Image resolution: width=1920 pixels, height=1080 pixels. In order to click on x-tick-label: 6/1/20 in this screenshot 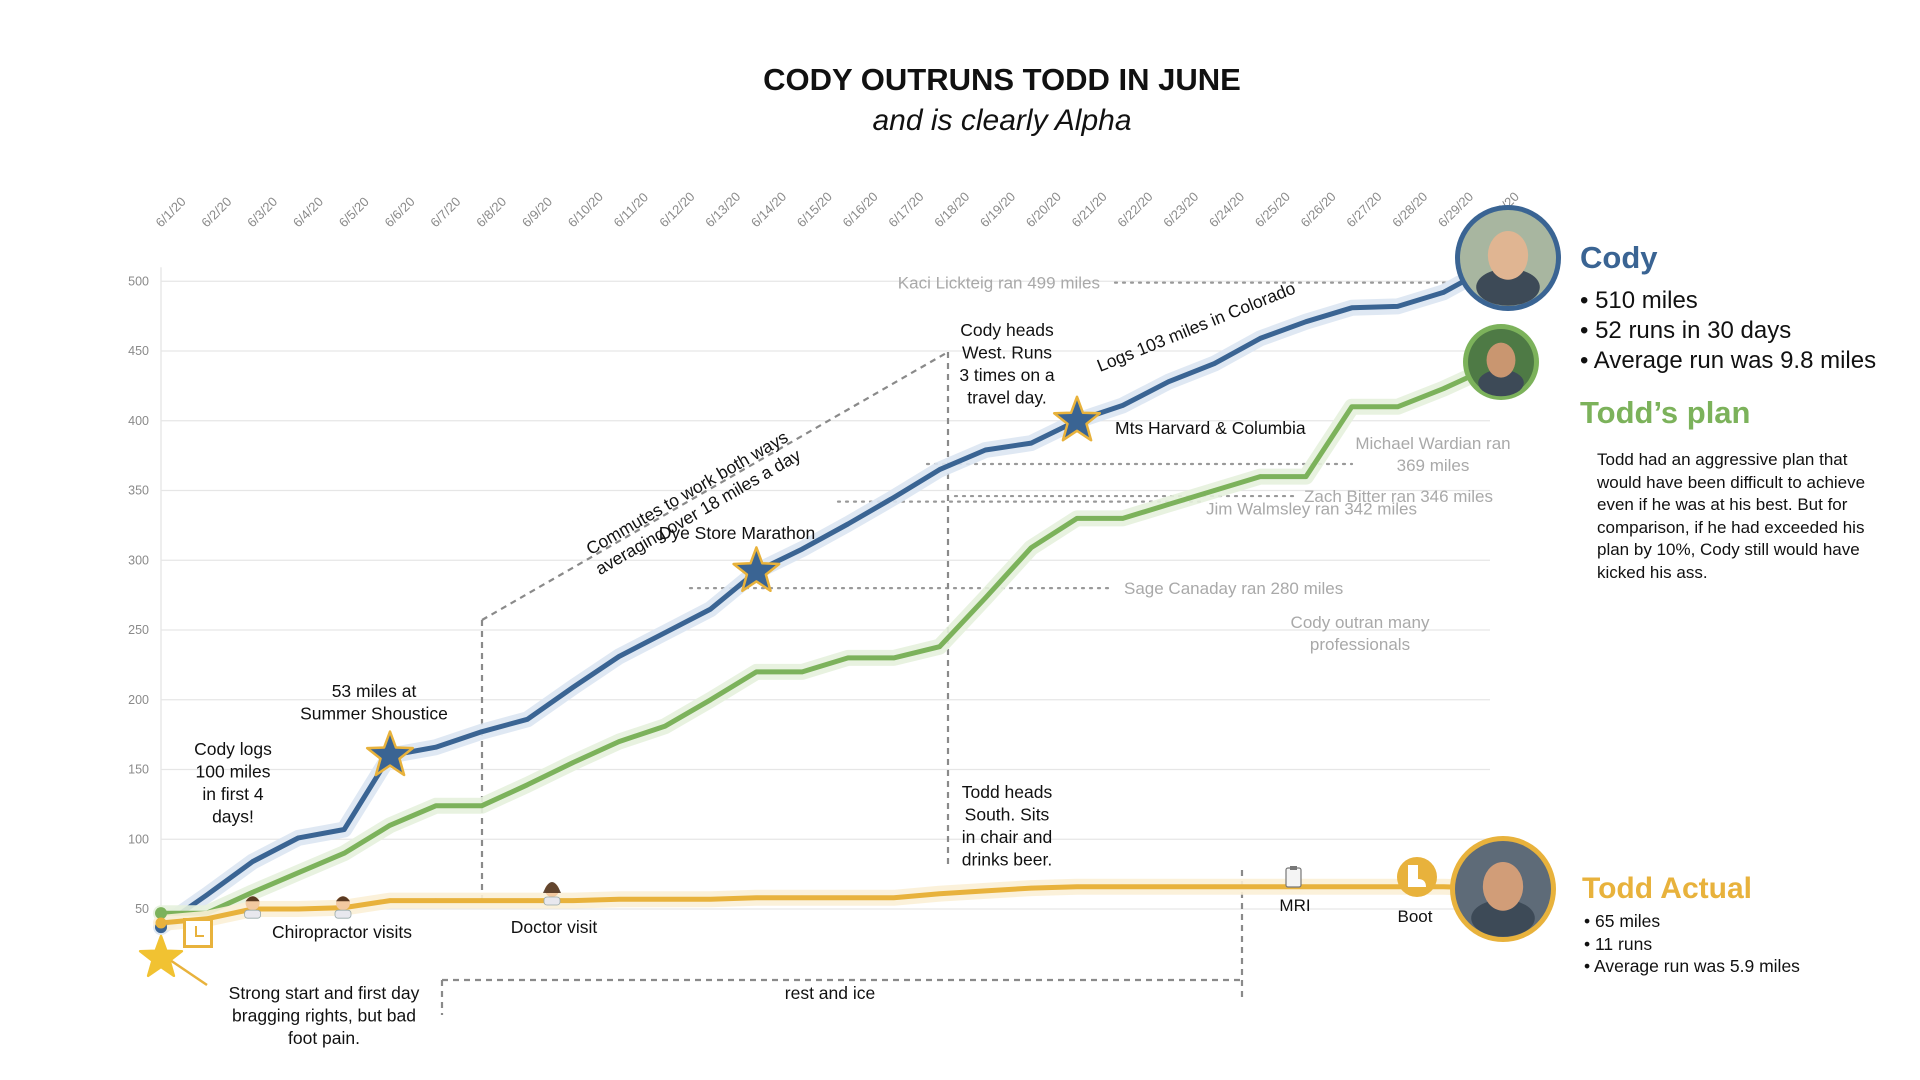, I will do `click(171, 212)`.